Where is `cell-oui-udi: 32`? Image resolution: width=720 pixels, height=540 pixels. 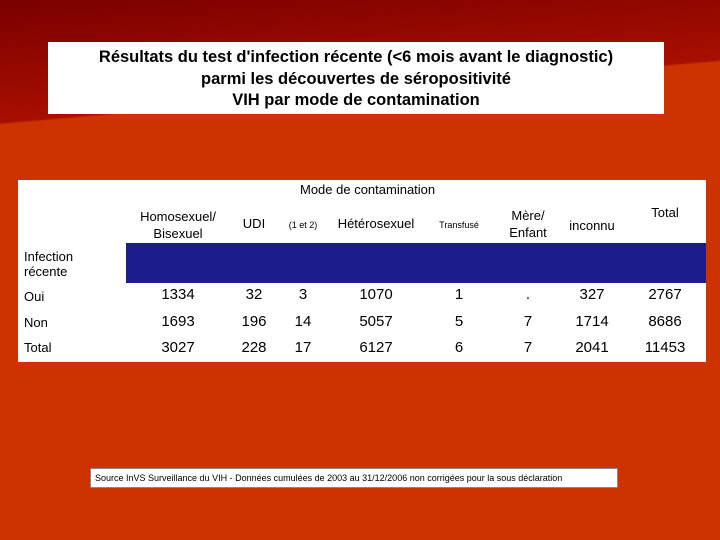
cell-oui-udi: 32 is located at coordinates (254, 294).